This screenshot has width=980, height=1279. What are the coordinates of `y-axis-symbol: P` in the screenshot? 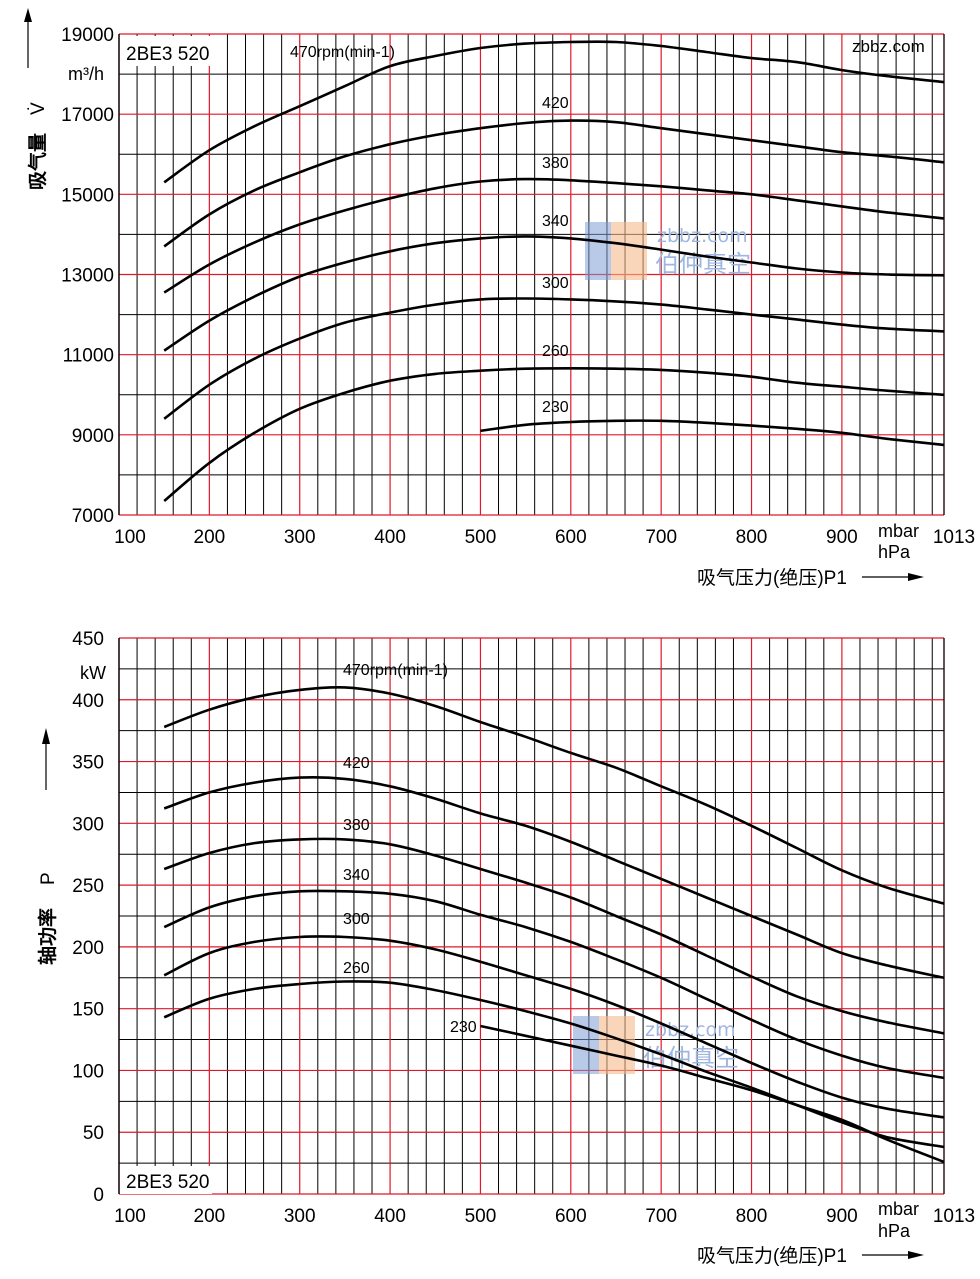 It's located at (48, 878).